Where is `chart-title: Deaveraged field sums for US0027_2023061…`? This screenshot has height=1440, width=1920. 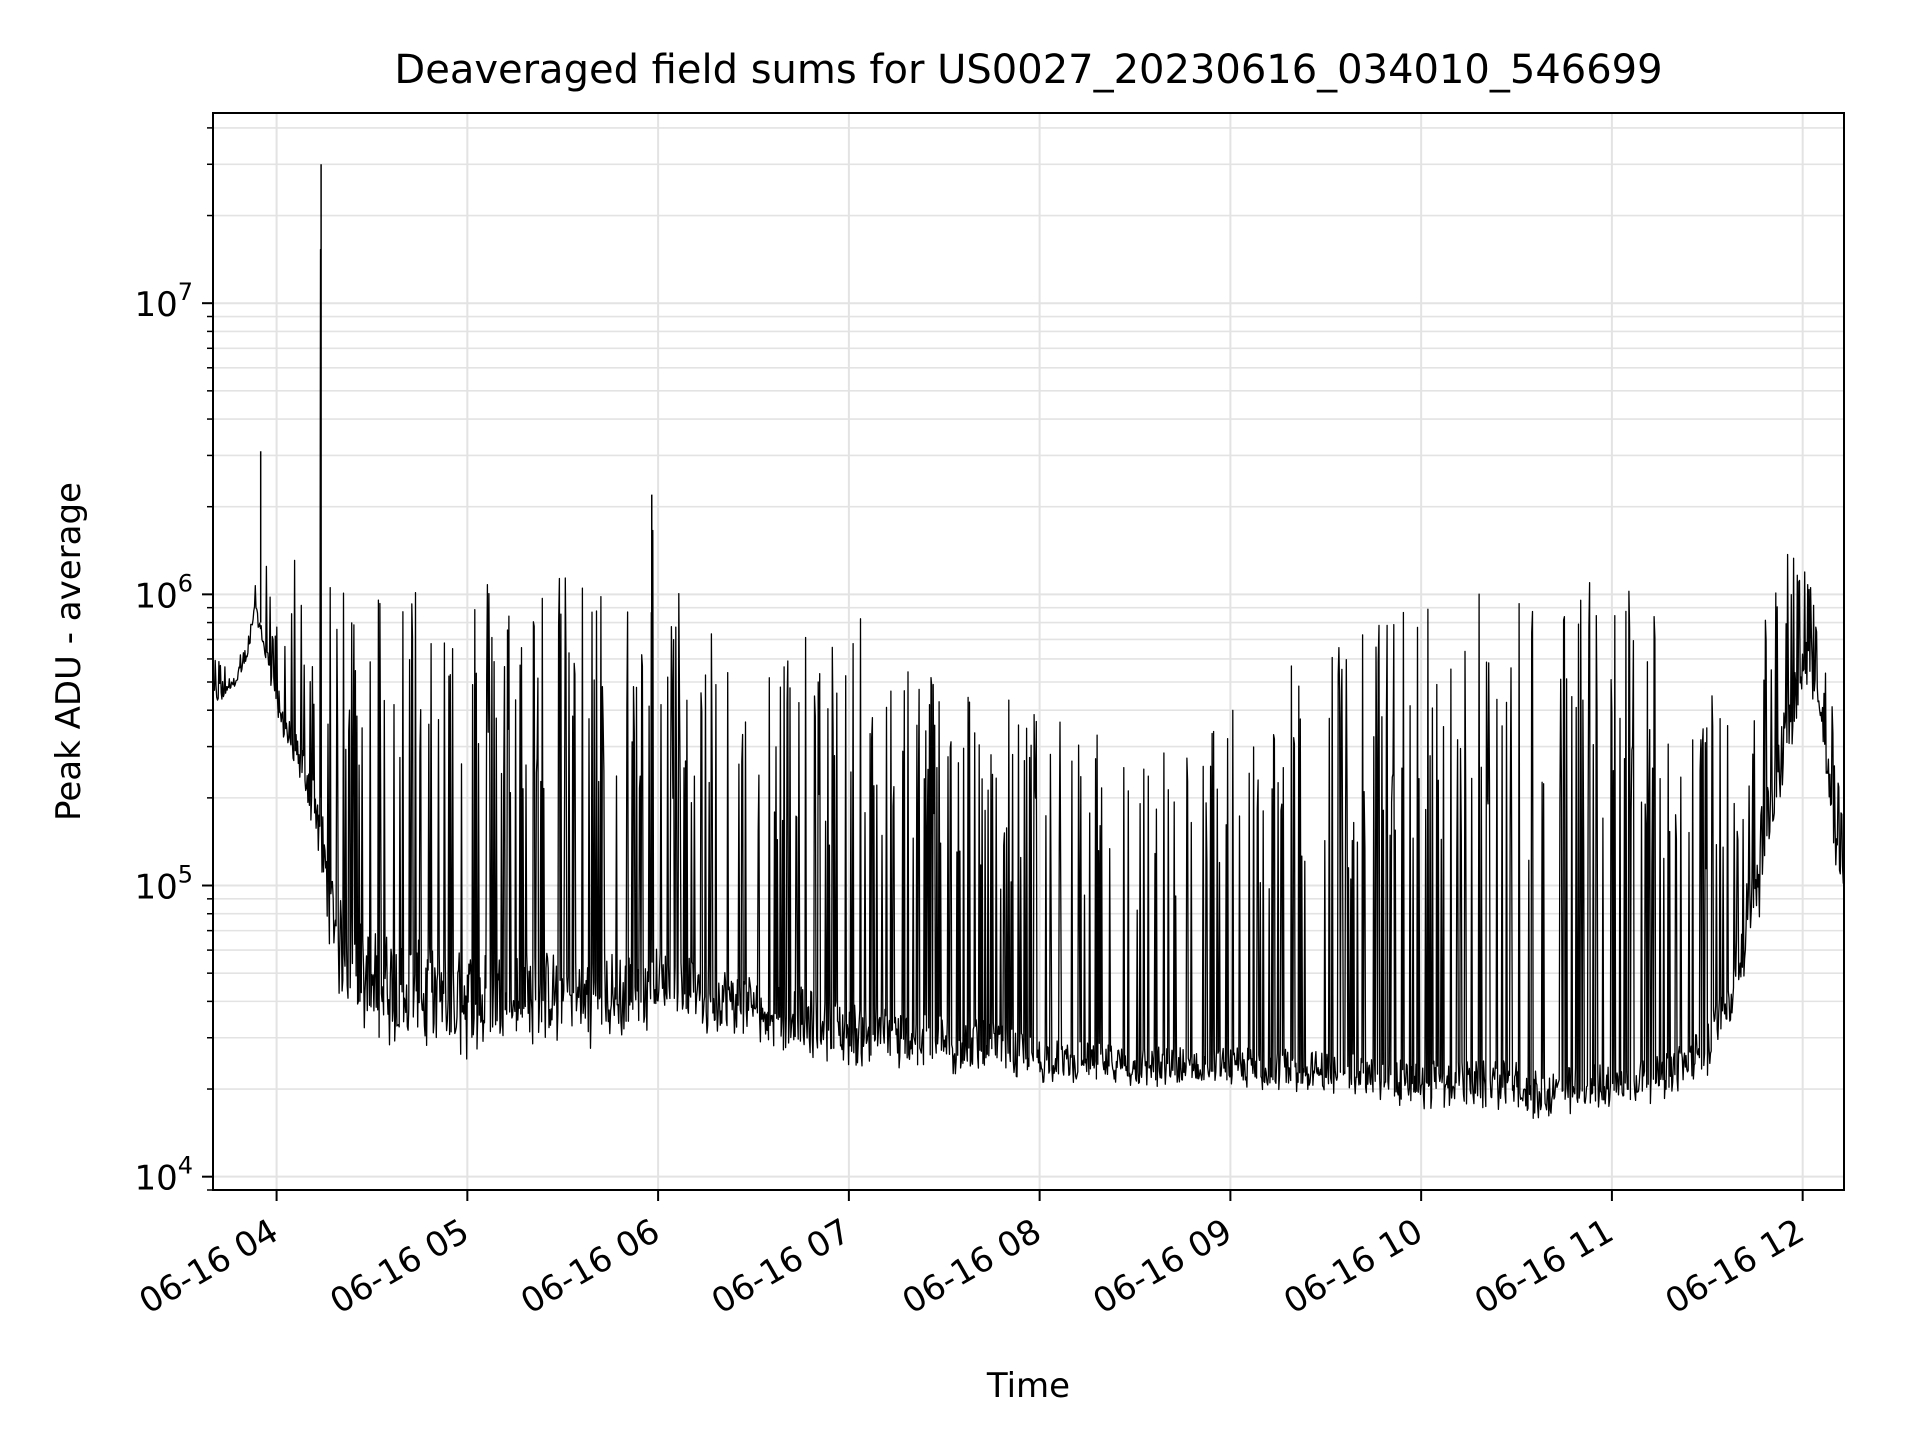 chart-title: Deaveraged field sums for US0027_2023061… is located at coordinates (1028, 70).